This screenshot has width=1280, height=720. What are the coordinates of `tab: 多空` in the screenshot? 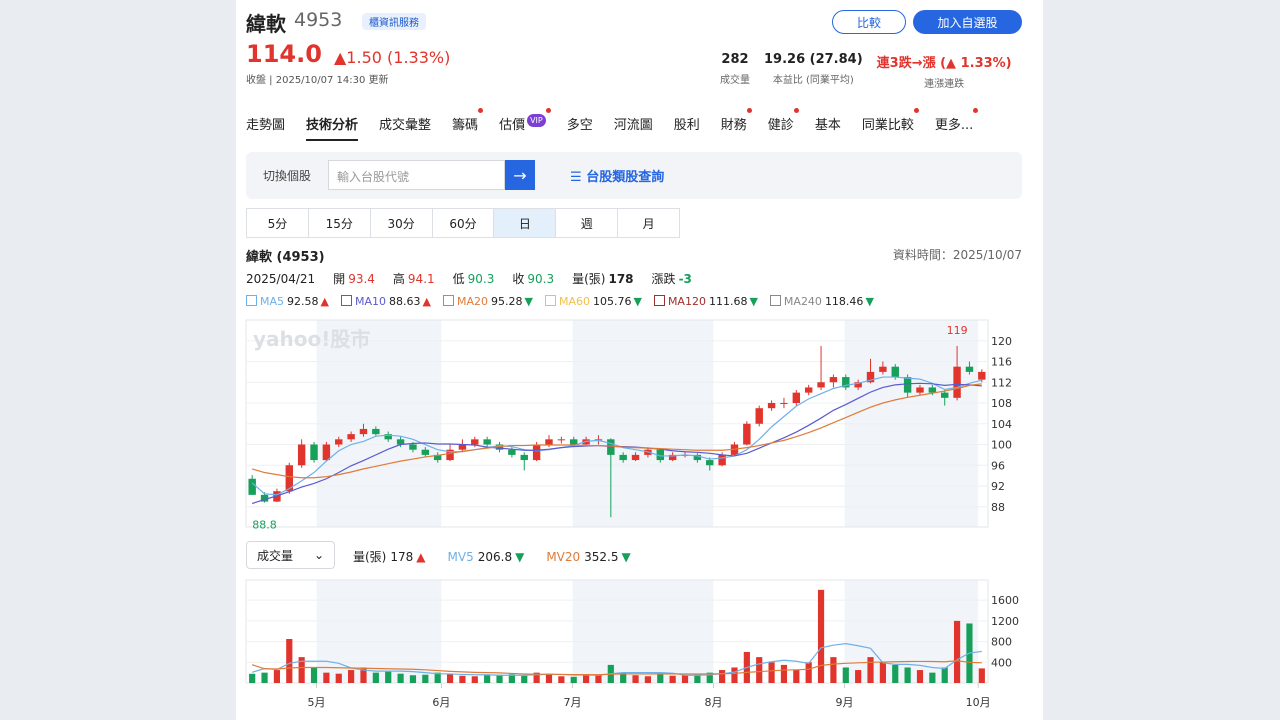 It's located at (580, 127).